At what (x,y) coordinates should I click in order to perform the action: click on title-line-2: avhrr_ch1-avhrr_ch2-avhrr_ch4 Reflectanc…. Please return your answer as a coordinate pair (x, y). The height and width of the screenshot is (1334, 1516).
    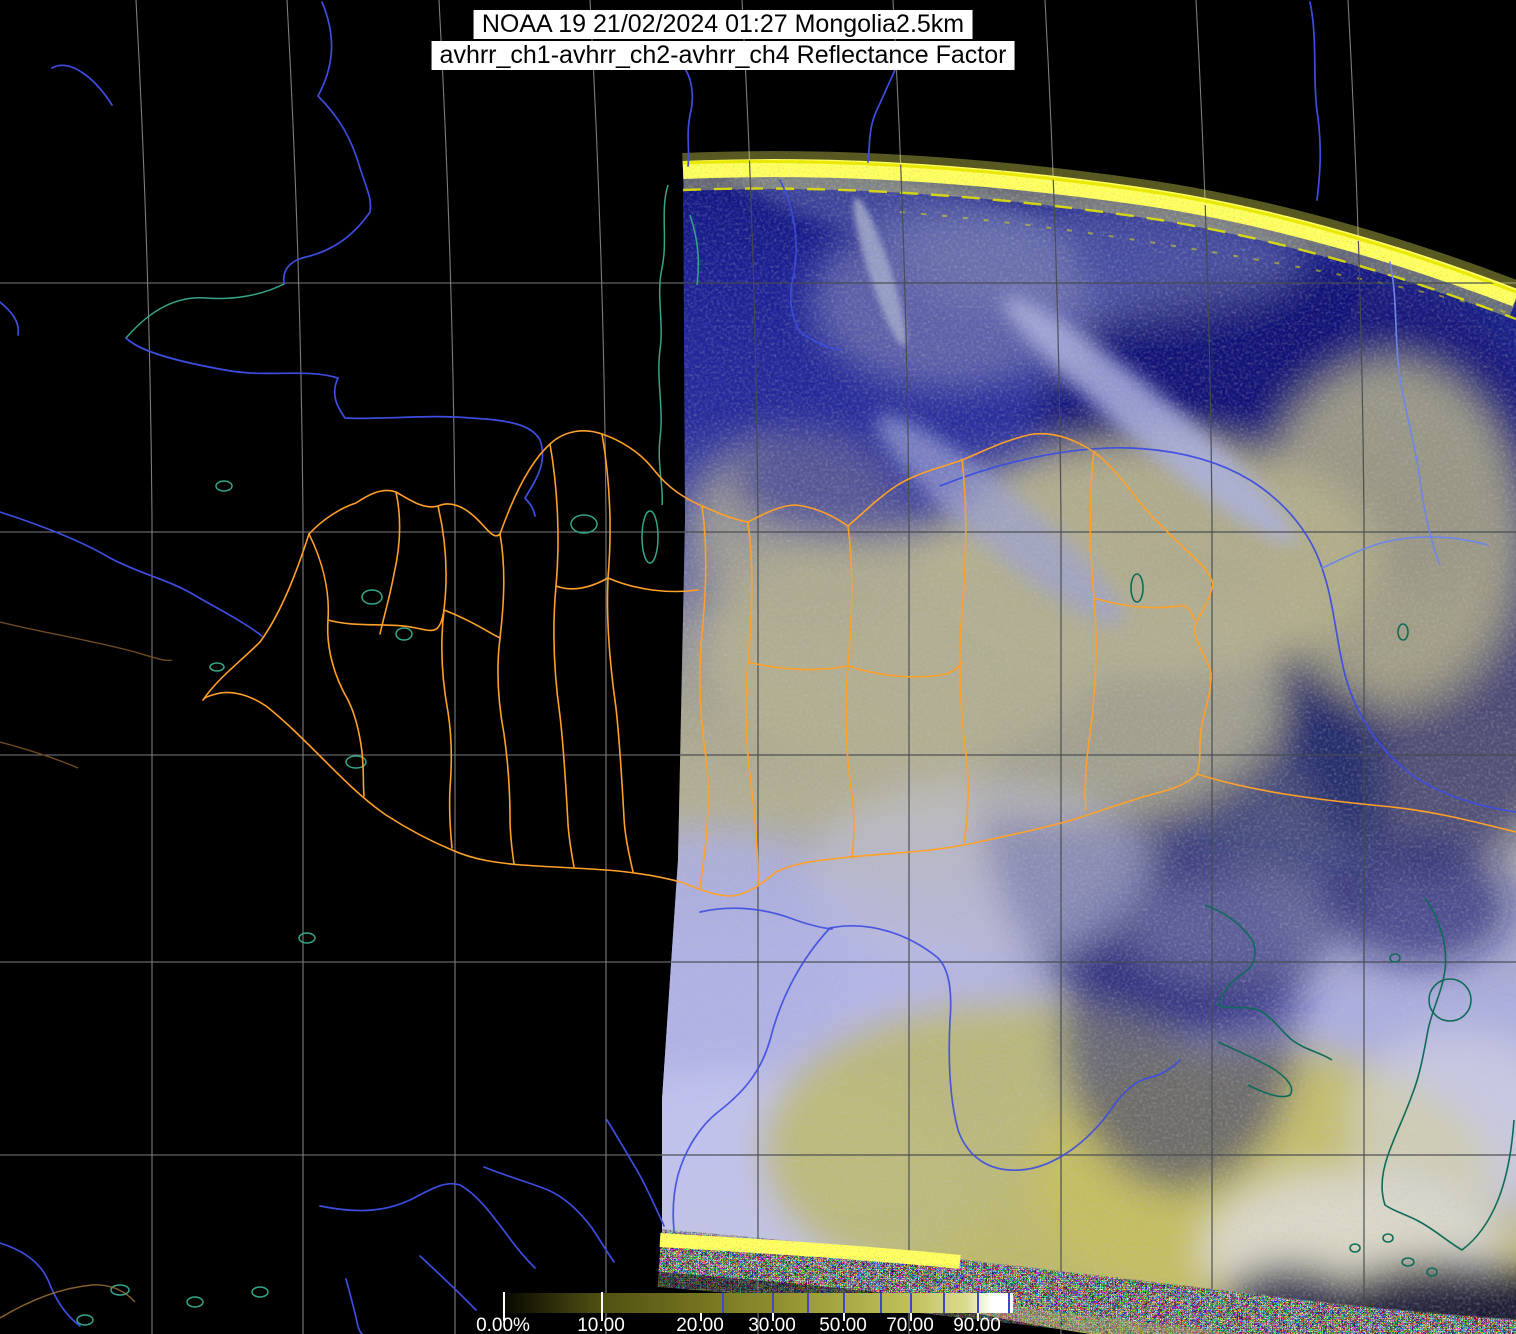
    Looking at the image, I should click on (723, 55).